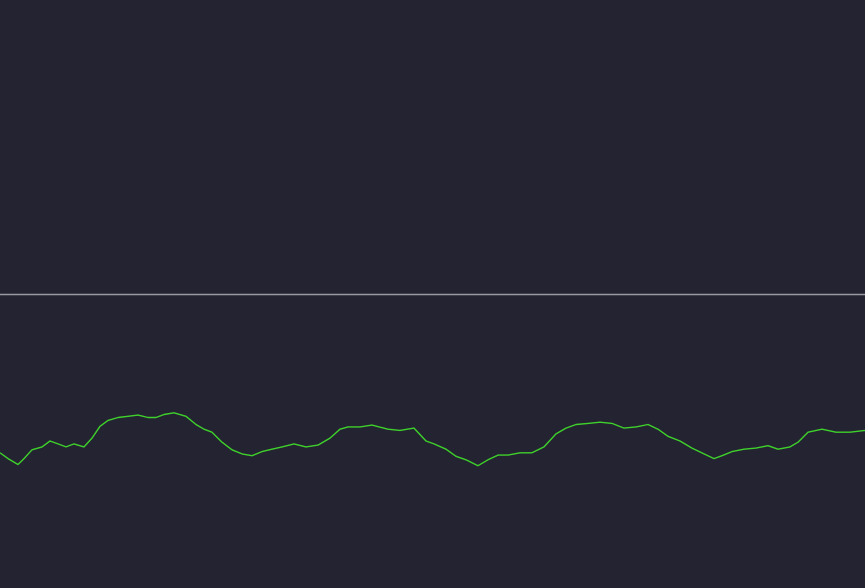 Image resolution: width=865 pixels, height=588 pixels. Describe the element at coordinates (432, 439) in the screenshot. I see `signal-trace` at that location.